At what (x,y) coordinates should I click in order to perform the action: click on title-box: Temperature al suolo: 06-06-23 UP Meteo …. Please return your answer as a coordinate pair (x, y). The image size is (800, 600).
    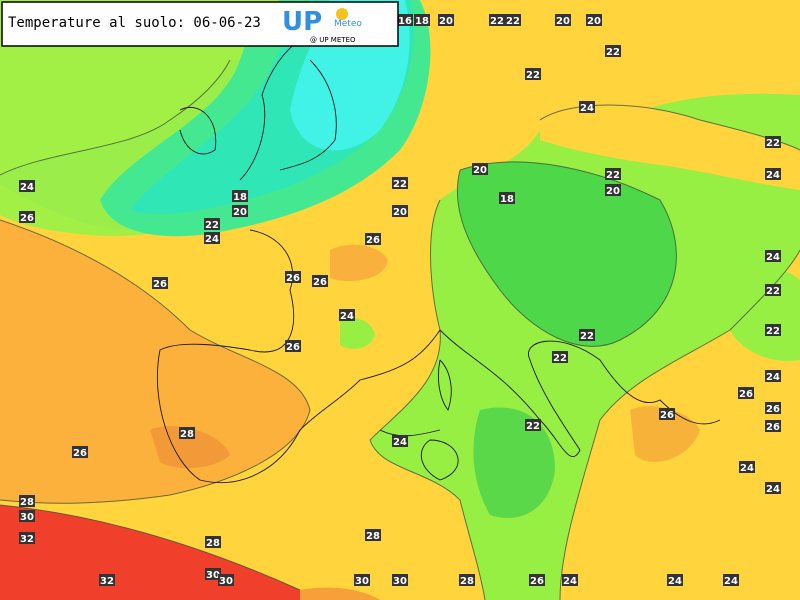
    Looking at the image, I should click on (200, 24).